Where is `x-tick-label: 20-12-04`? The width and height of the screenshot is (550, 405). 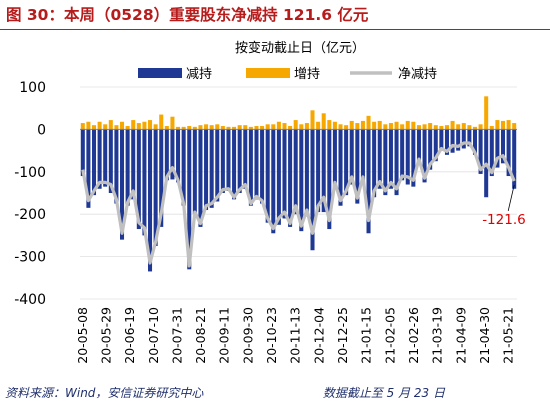 x-tick-label: 20-12-04 is located at coordinates (318, 335).